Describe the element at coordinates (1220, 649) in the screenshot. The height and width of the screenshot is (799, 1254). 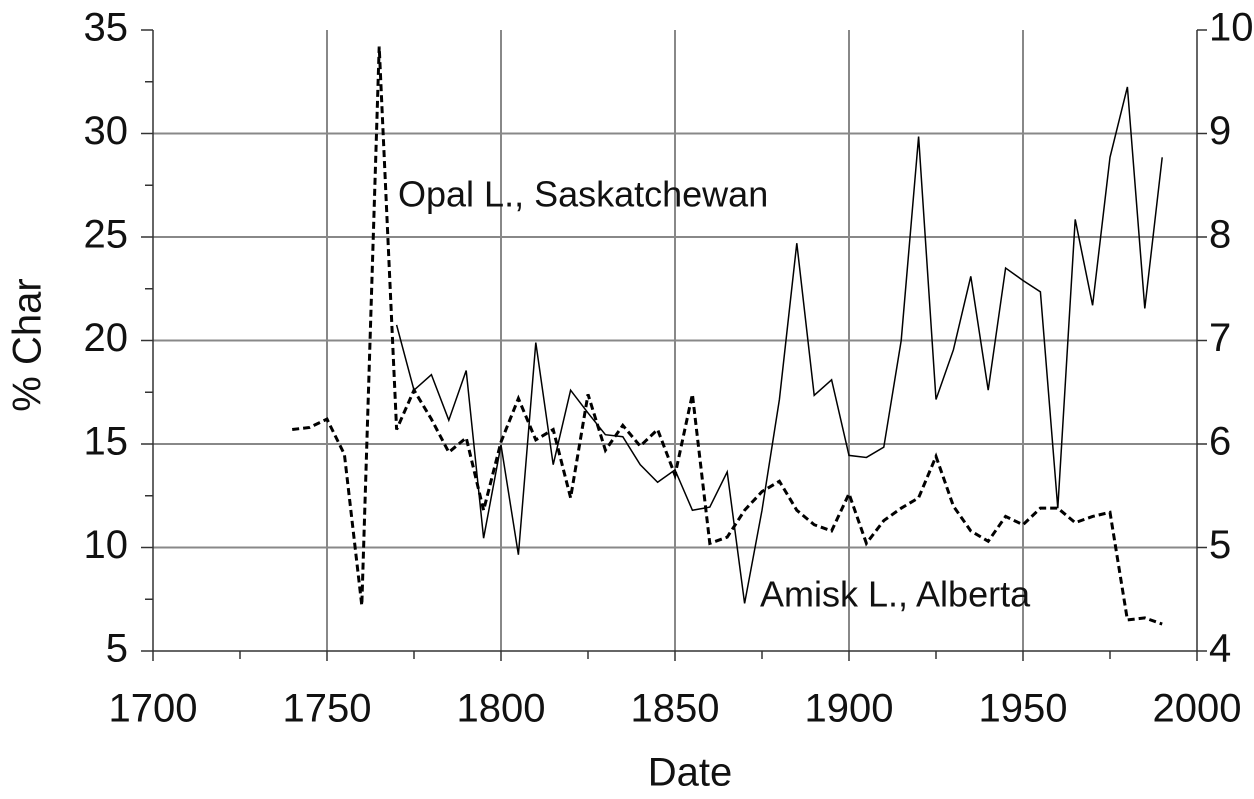
I see `y2-tick-label: 4` at that location.